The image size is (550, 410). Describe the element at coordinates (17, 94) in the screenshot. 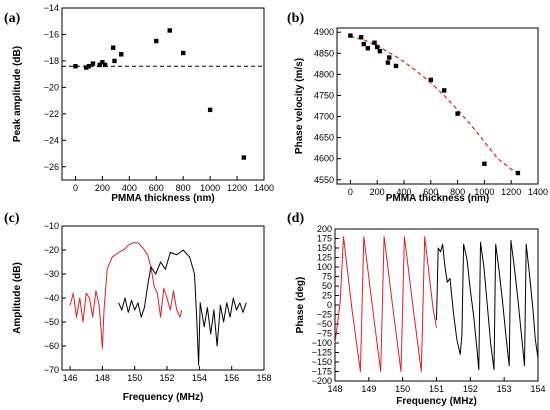

I see `y-axis-title: Peak amplitude (dB)` at that location.